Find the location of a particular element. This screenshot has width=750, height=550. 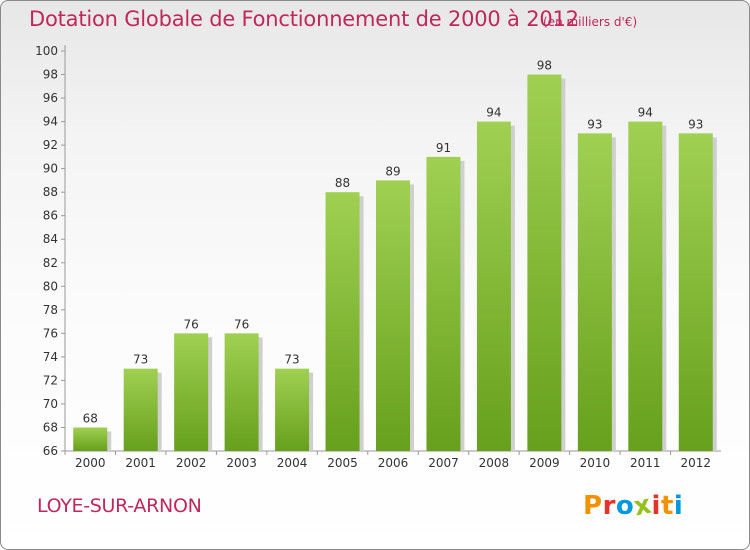

logo-letter: P is located at coordinates (593, 506).